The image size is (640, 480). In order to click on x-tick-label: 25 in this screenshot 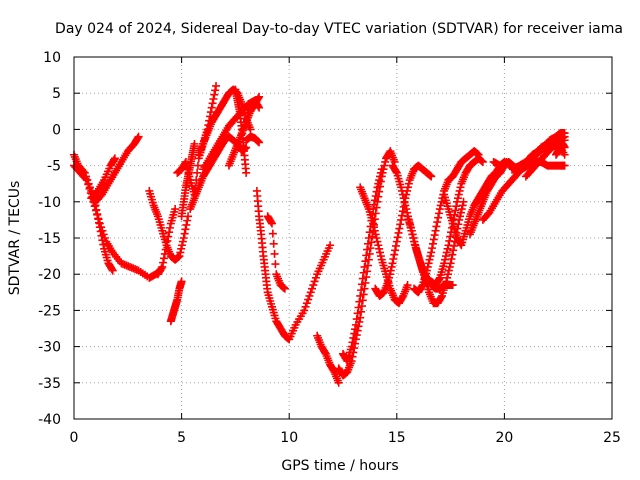, I will do `click(612, 438)`.